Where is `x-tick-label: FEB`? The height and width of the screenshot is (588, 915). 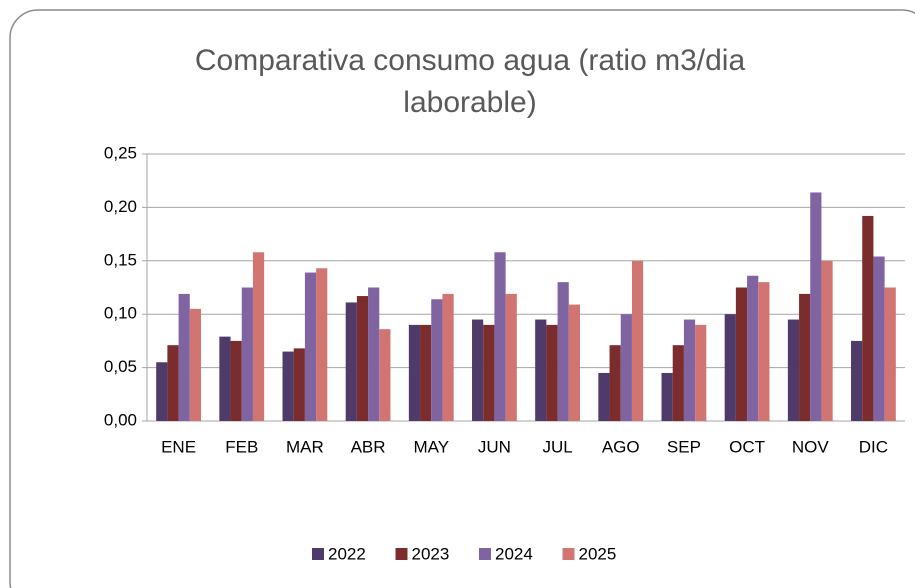
x-tick-label: FEB is located at coordinates (241, 446).